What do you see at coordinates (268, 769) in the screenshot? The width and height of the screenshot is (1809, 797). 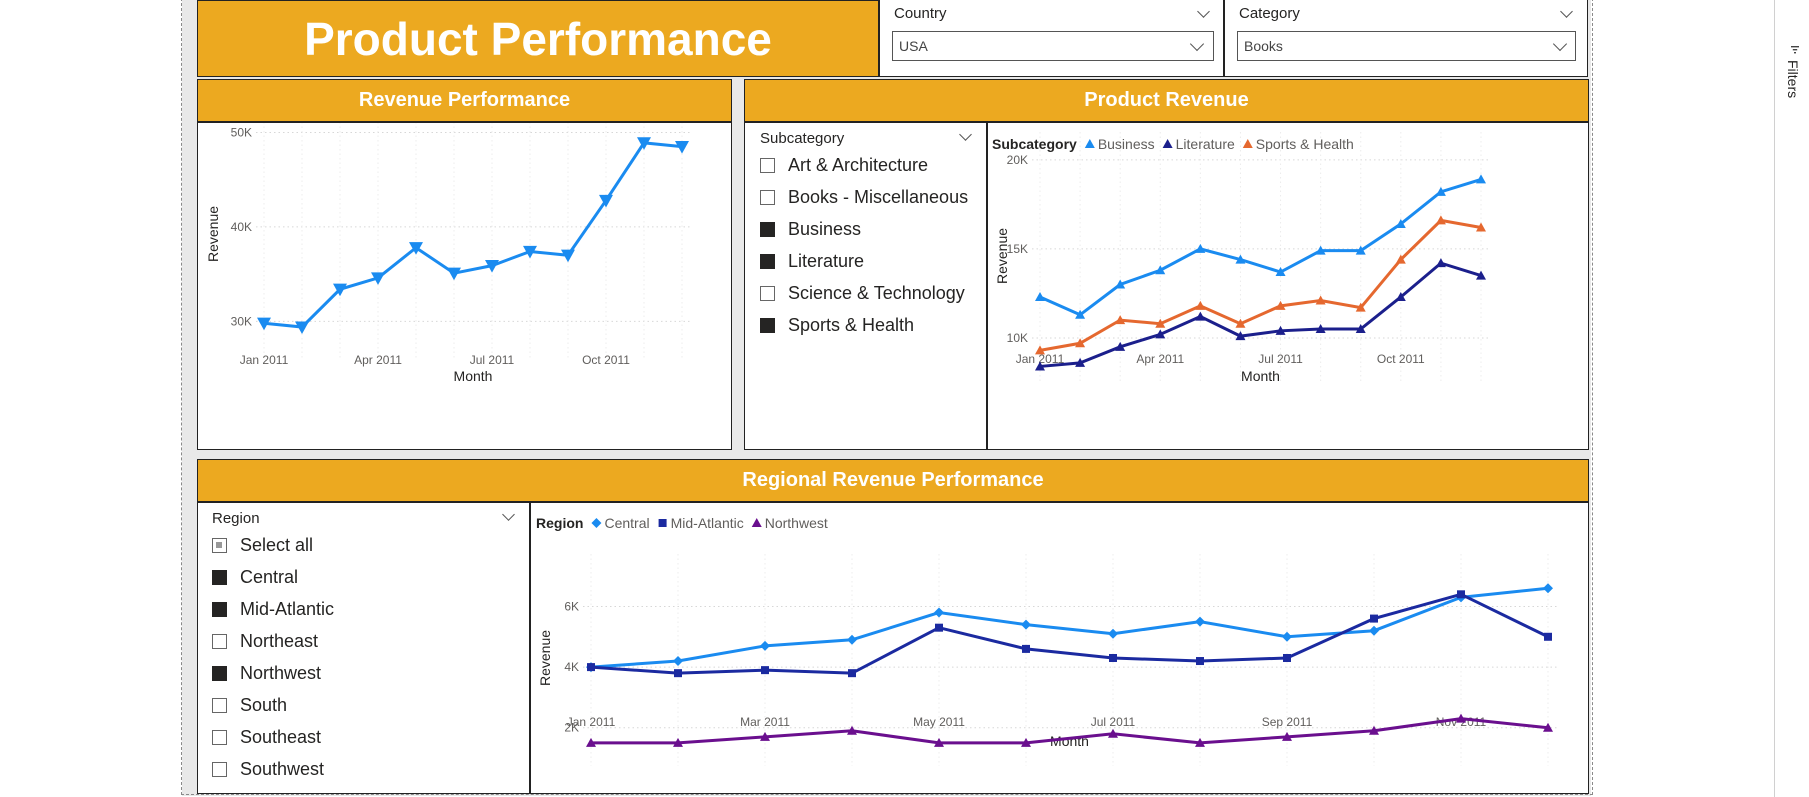 I see `region-item: Southwest` at bounding box center [268, 769].